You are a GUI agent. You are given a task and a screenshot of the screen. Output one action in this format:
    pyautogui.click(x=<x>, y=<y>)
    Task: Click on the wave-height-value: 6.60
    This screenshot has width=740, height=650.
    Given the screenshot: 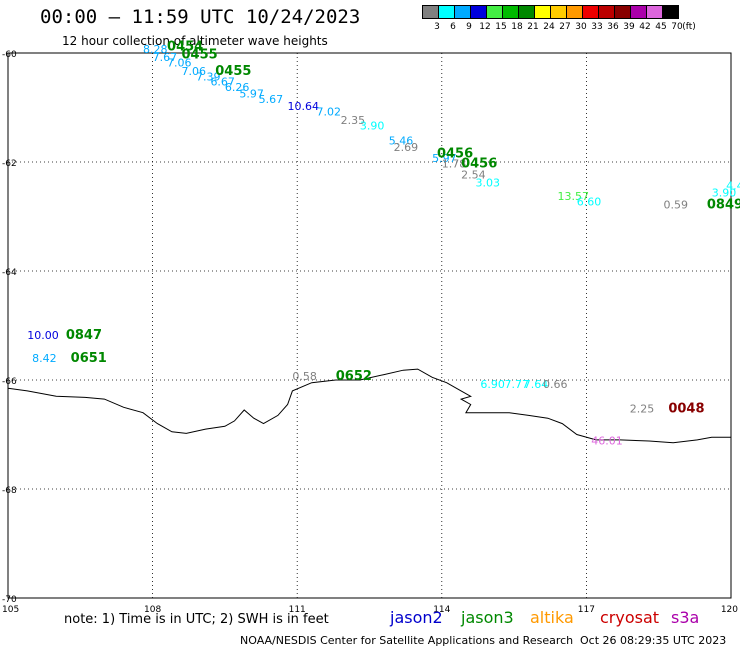 What is the action you would take?
    pyautogui.click(x=589, y=202)
    